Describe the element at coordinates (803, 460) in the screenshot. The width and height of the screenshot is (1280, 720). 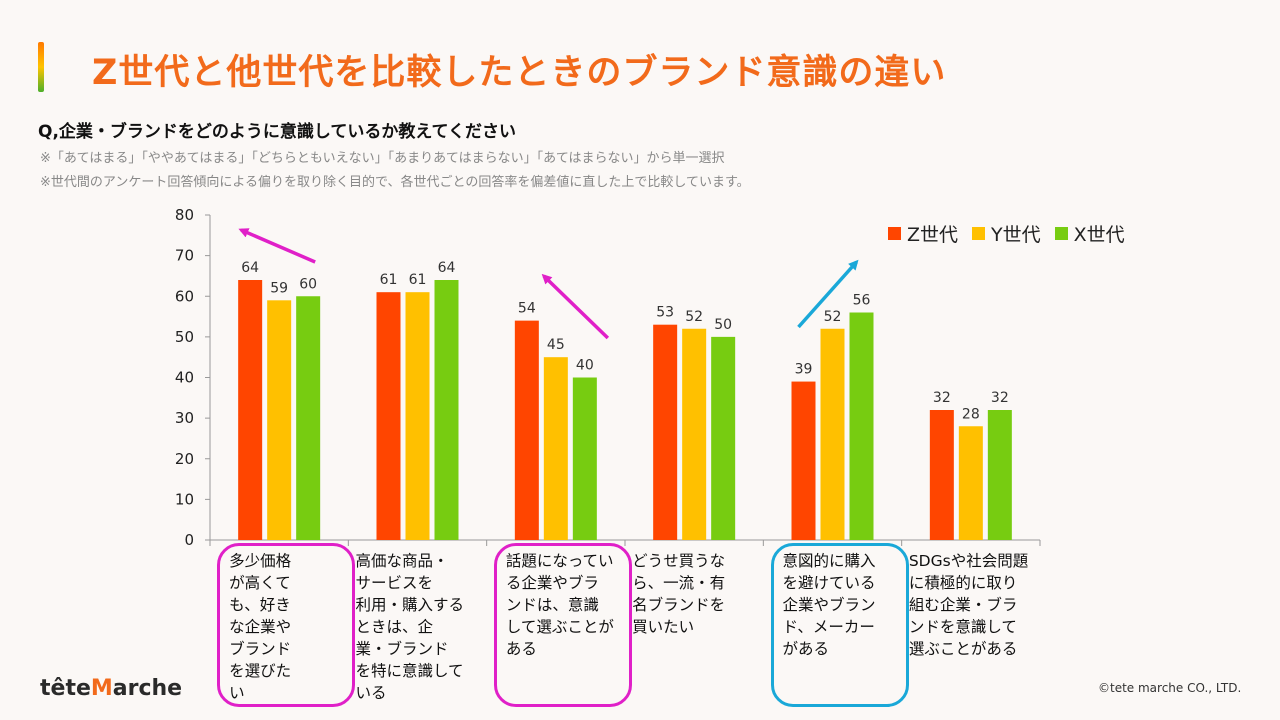
I see `bar-Z世代-4` at that location.